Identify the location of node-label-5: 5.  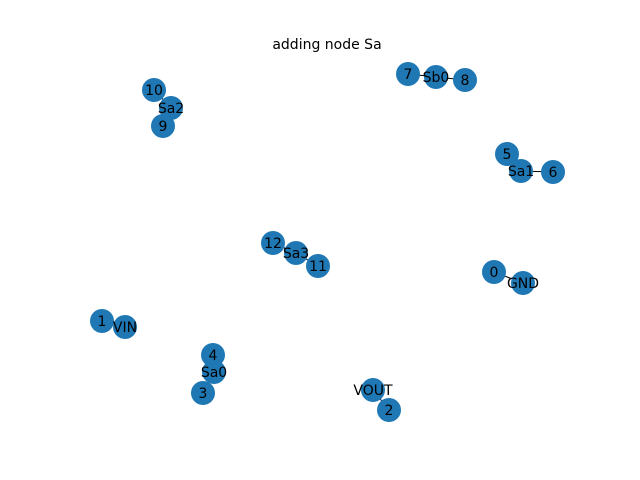
(507, 155).